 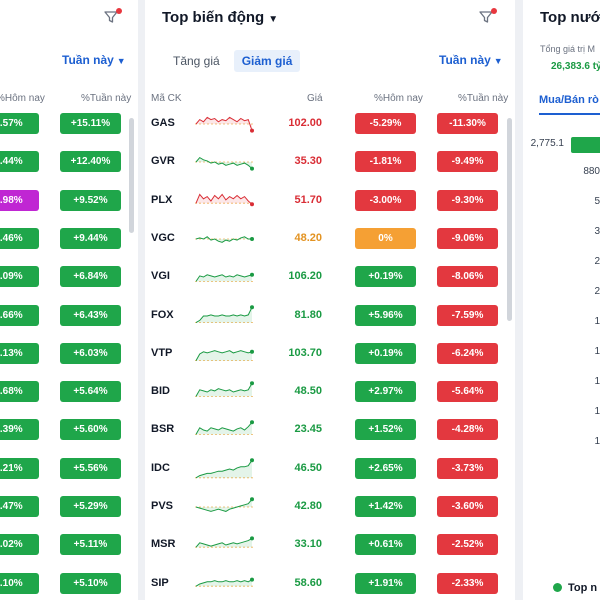 What do you see at coordinates (385, 238) in the screenshot?
I see `today-change-badge: 0%` at bounding box center [385, 238].